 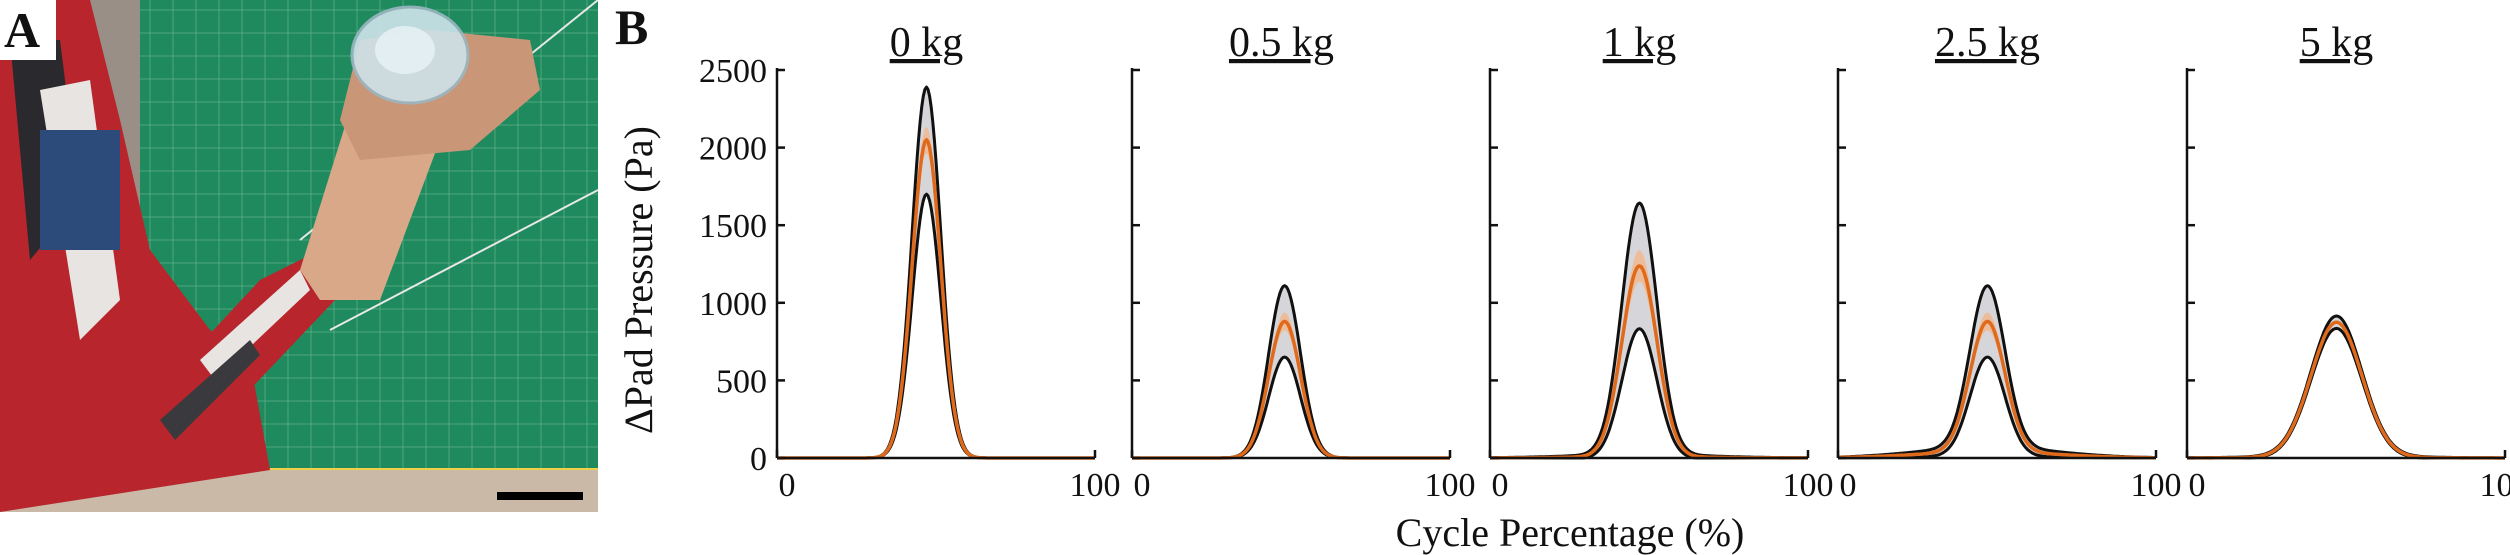 I want to click on y-tick-label: 0, so click(x=758, y=459).